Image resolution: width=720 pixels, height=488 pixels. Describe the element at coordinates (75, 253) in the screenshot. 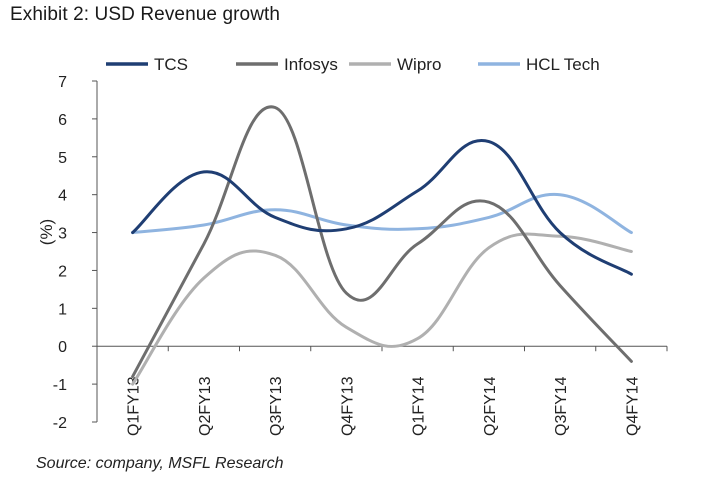

I see `y-ticks: 7 6 5 4 3 2 1 0 -1 -2` at that location.